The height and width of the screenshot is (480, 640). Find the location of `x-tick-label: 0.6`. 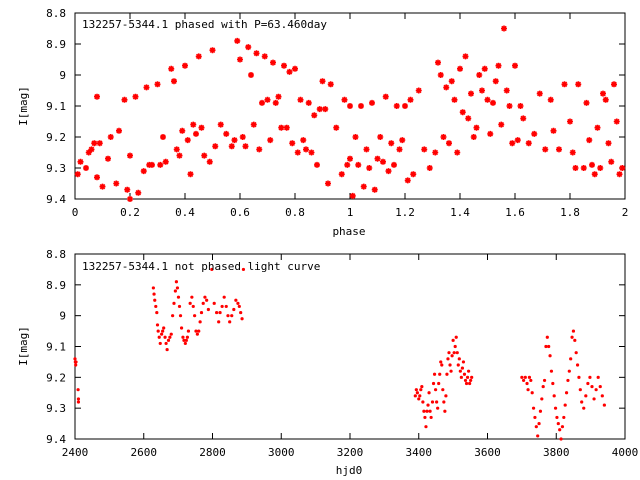

x-tick-label: 0.6 is located at coordinates (240, 212).